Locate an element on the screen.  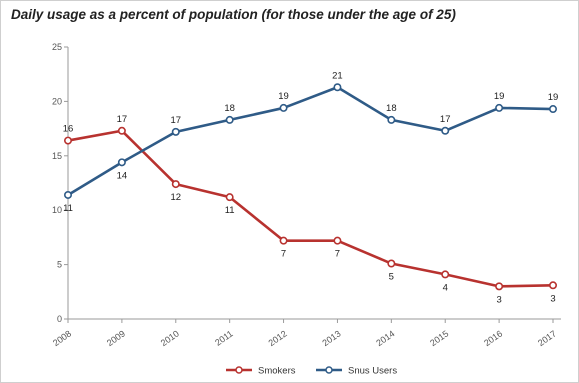
x-tick-label: 2011 is located at coordinates (224, 337).